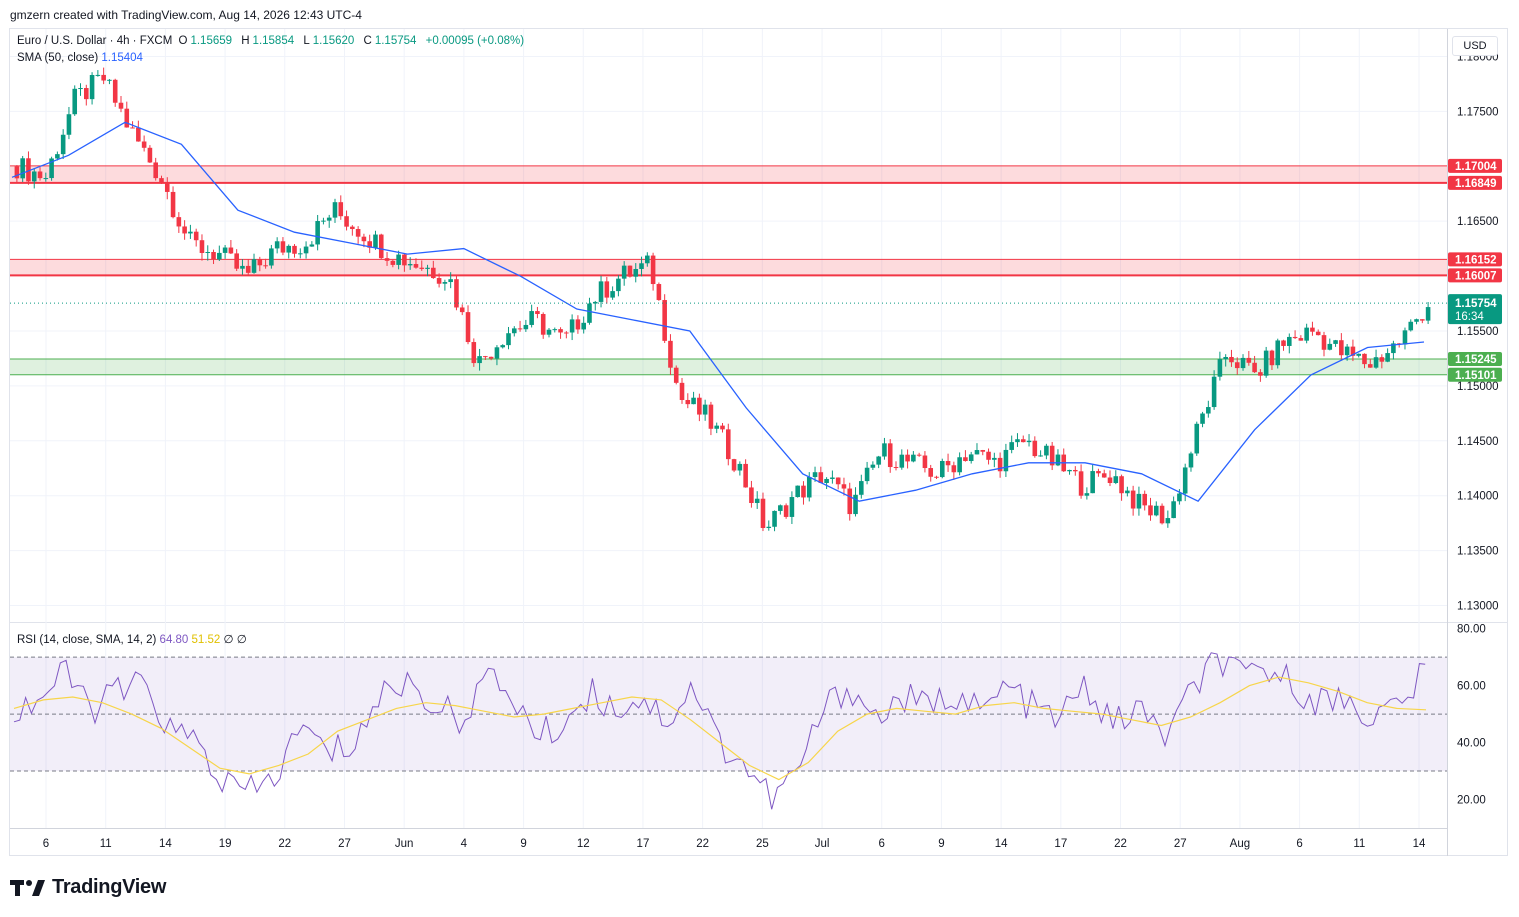  What do you see at coordinates (1359, 844) in the screenshot?
I see `date-tick-label: 11` at bounding box center [1359, 844].